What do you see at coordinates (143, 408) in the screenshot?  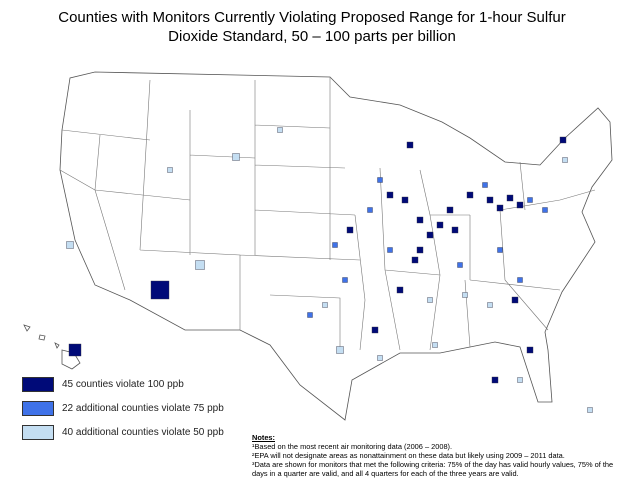 I see `legend-label: 22 additional counties violate 75 ppb` at bounding box center [143, 408].